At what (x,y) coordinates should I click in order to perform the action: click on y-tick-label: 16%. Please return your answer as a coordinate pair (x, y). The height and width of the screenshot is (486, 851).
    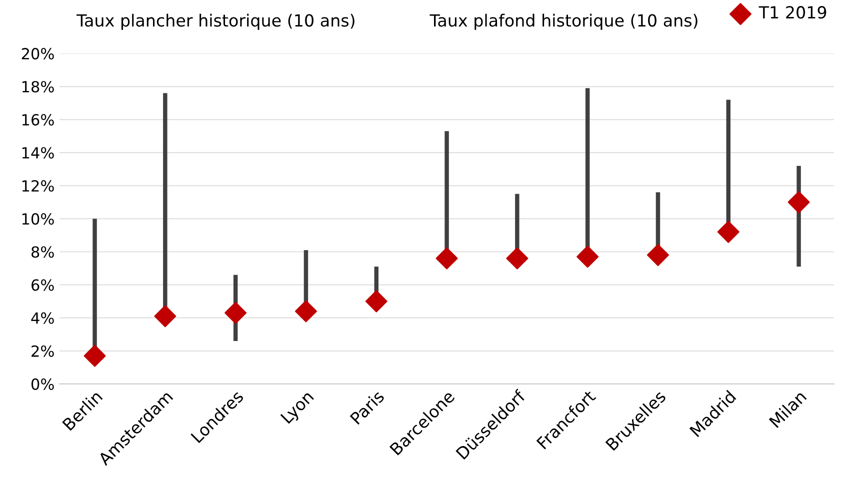
    Looking at the image, I should click on (38, 120).